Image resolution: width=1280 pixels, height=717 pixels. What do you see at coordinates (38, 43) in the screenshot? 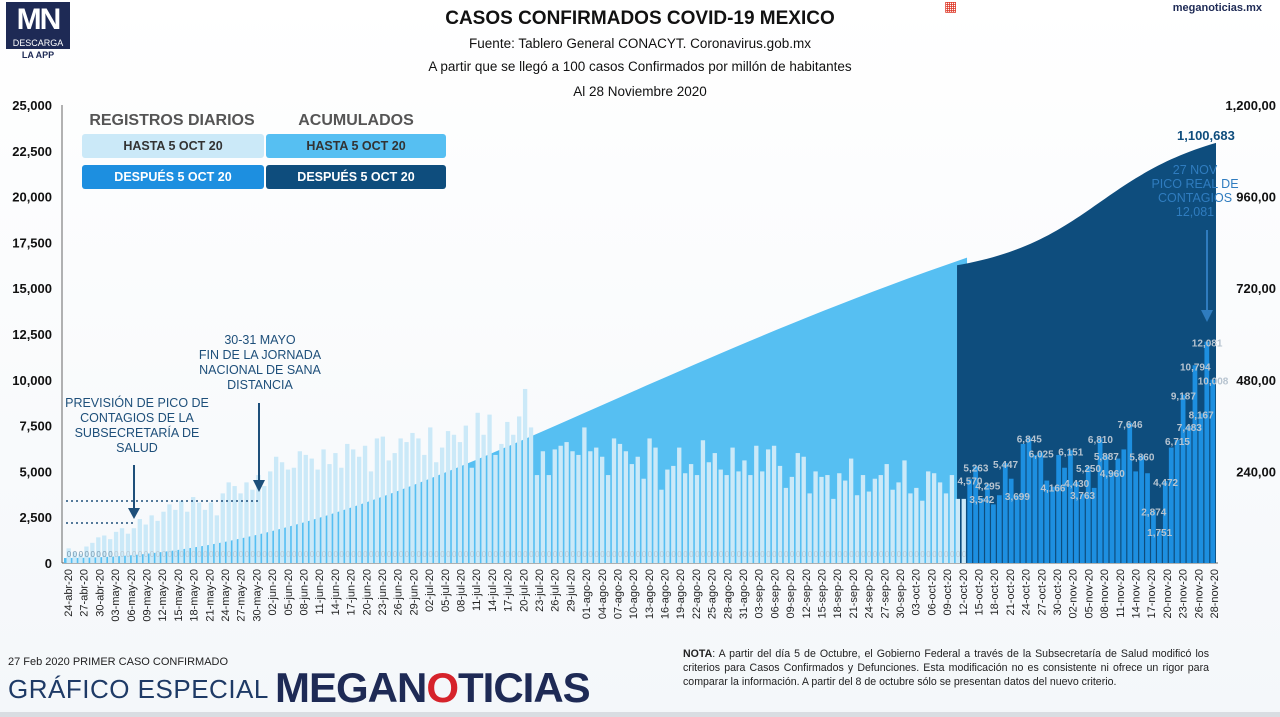
I see `download-label: DESCARGA` at bounding box center [38, 43].